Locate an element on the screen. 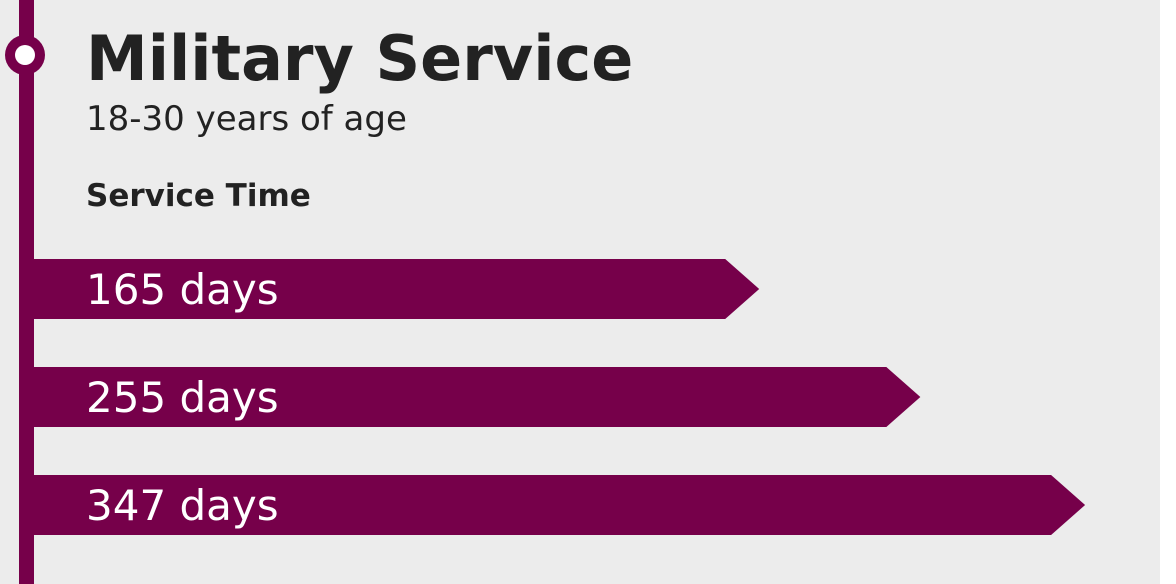 This screenshot has width=1176, height=584. value-label: 165 days is located at coordinates (182, 289).